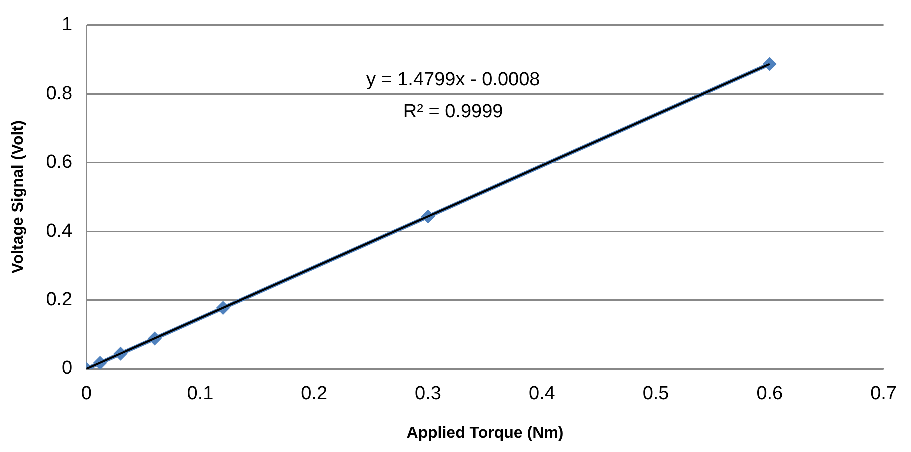  Describe the element at coordinates (59, 163) in the screenshot. I see `y-tick-label: 0.6` at that location.